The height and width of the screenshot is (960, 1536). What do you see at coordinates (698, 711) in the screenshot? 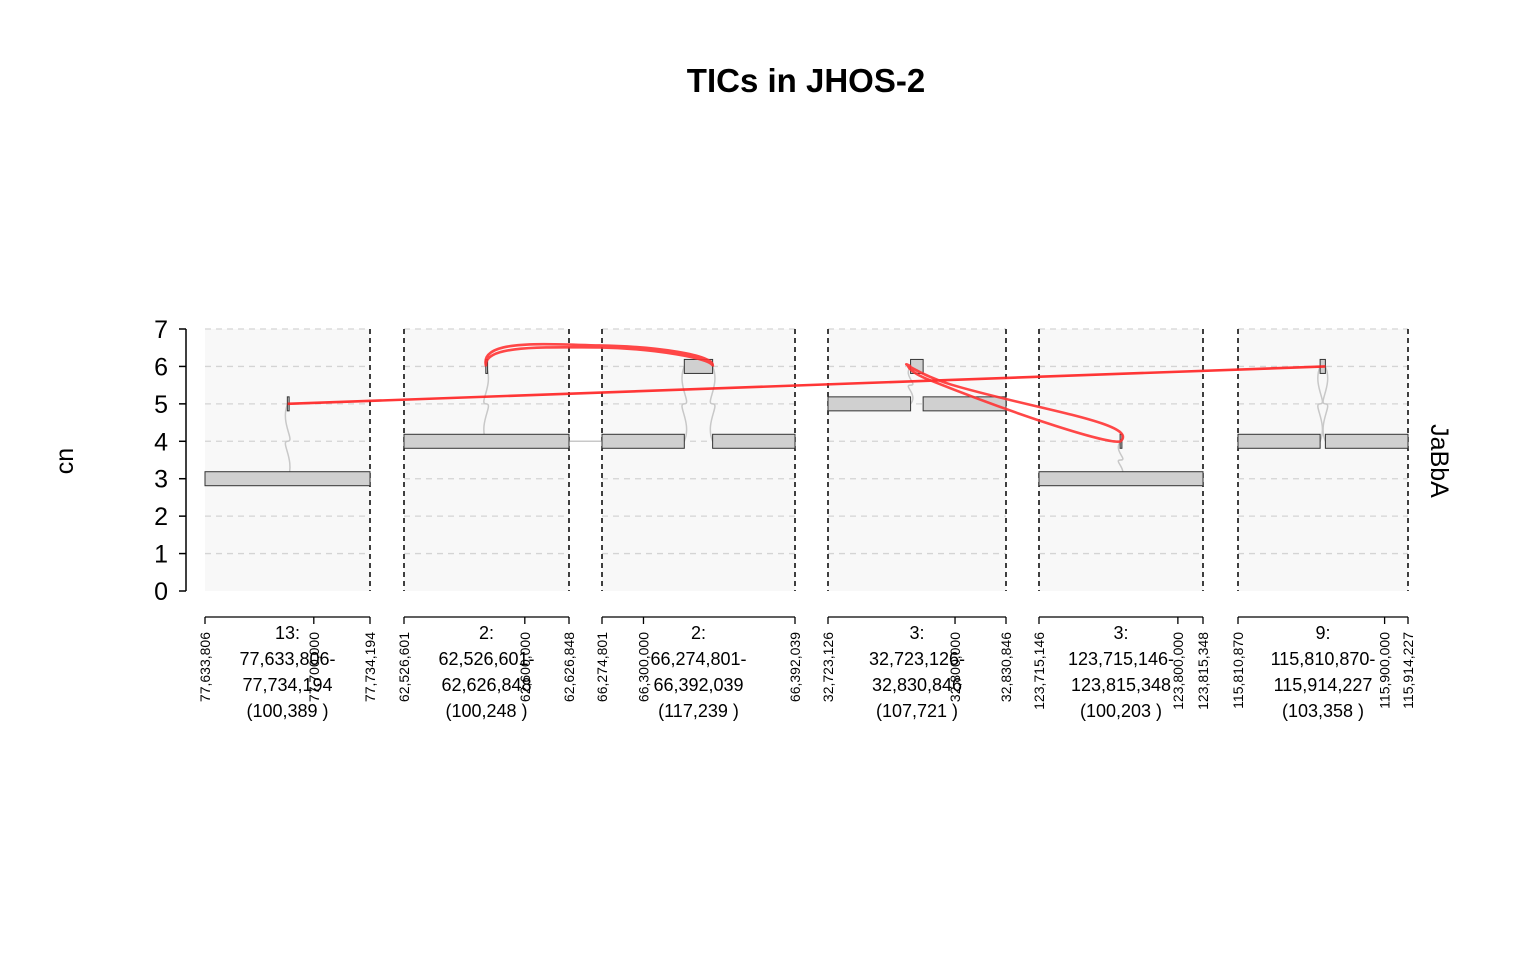
I see `window-label-line: (117,239 )` at bounding box center [698, 711].